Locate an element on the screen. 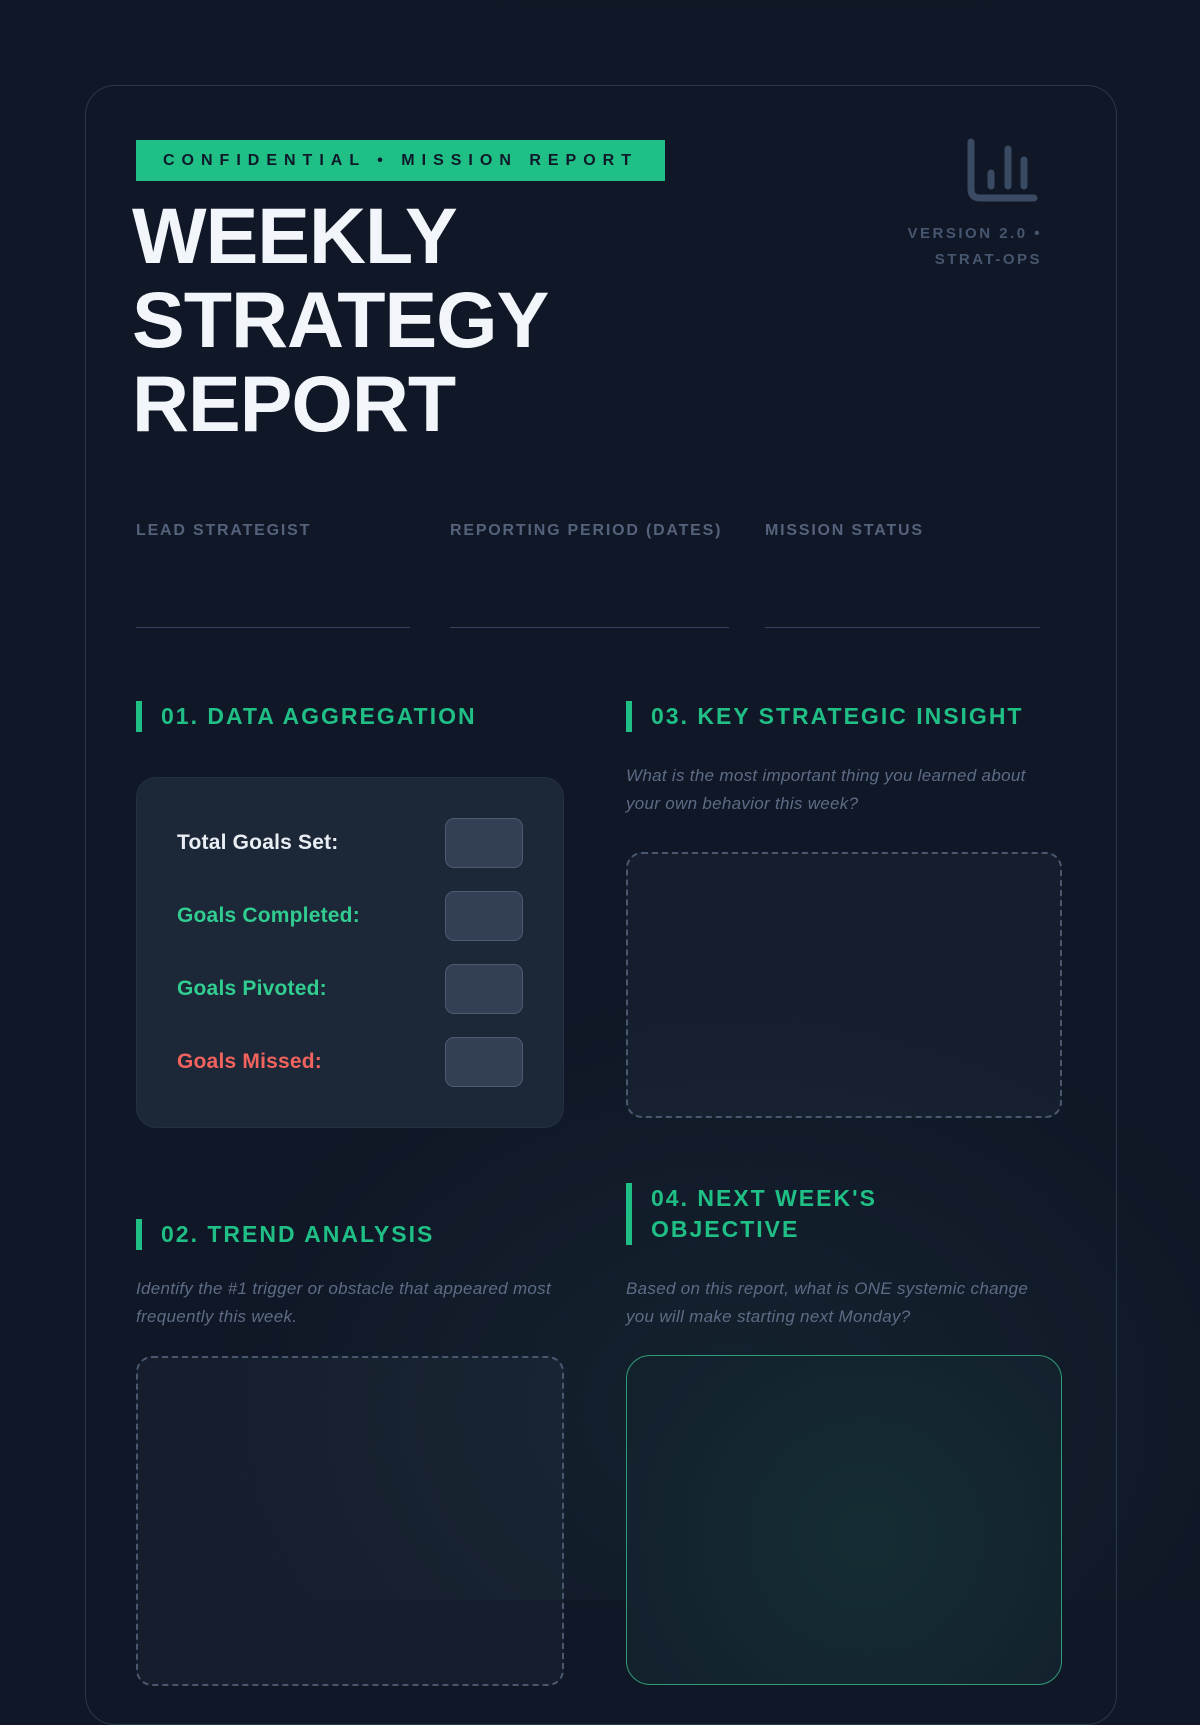 This screenshot has width=1200, height=1725. title-line-3: REPORT is located at coordinates (294, 403).